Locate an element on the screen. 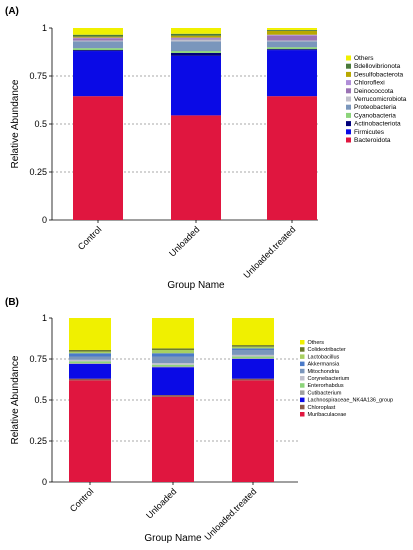 Image resolution: width=413 pixels, height=550 pixels. y-tick-label: 1 is located at coordinates (44, 28).